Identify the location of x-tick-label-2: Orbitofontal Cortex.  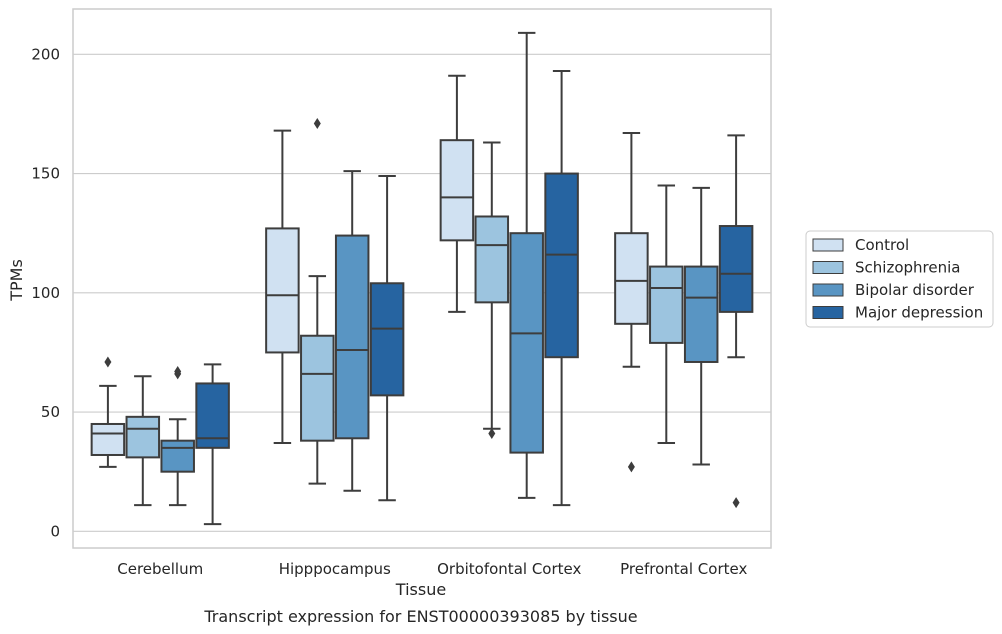
(509, 569).